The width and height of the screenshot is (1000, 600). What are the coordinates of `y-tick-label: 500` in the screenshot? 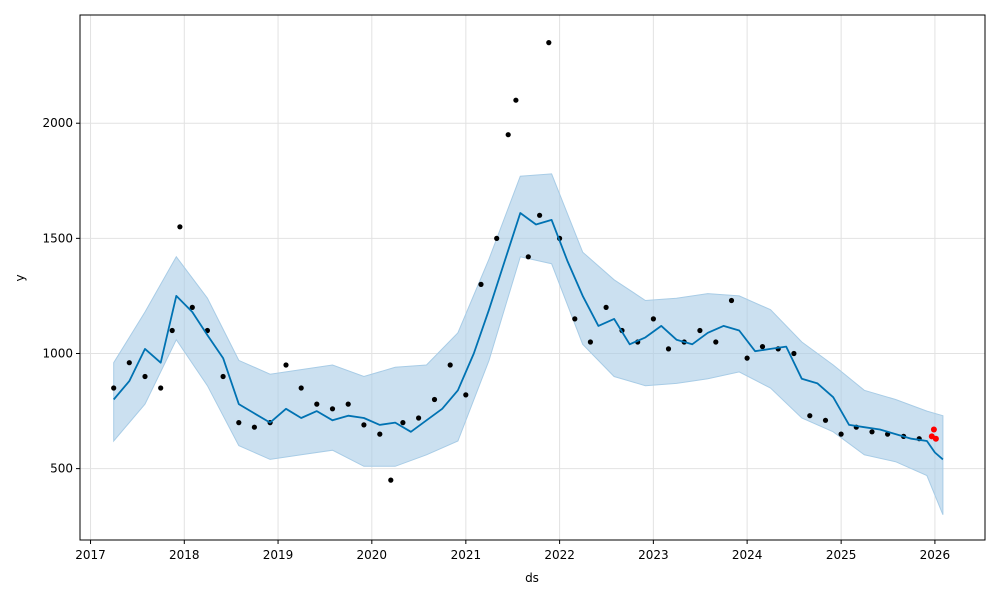 It's located at (61, 469).